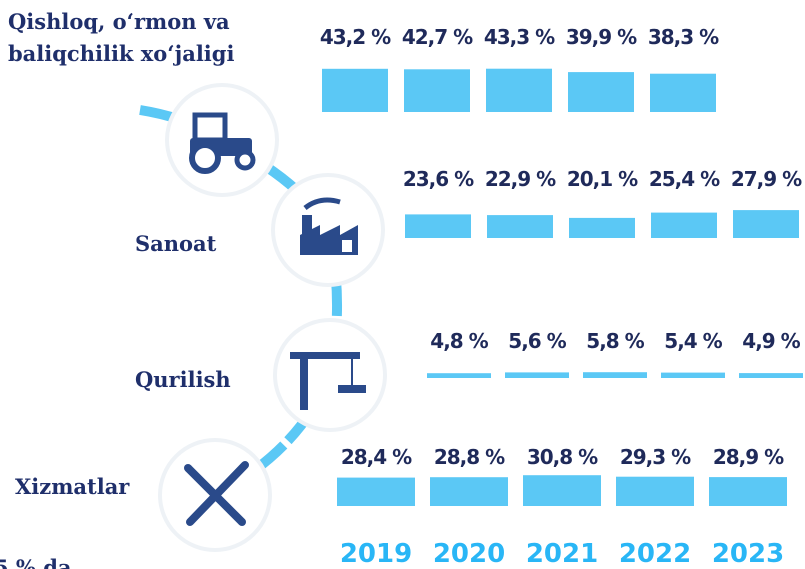  Describe the element at coordinates (748, 457) in the screenshot. I see `value-label: 28,9 %` at that location.